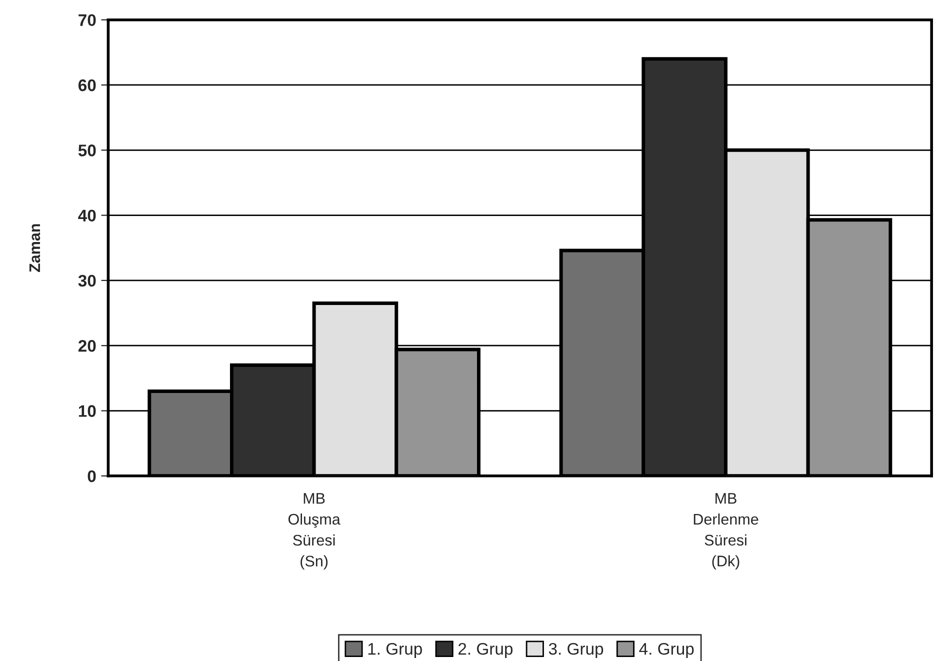 The width and height of the screenshot is (941, 661). I want to click on legend-label: 2. Grup, so click(485, 650).